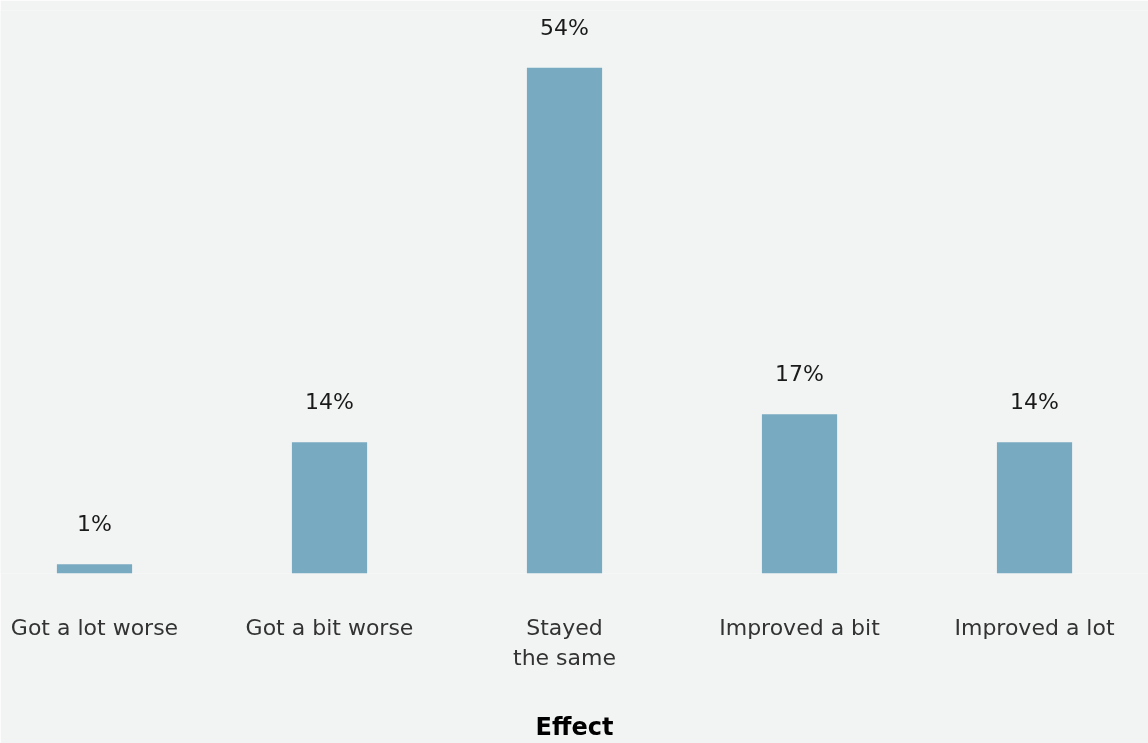  What do you see at coordinates (574, 726) in the screenshot?
I see `x-axis-title: Effect` at bounding box center [574, 726].